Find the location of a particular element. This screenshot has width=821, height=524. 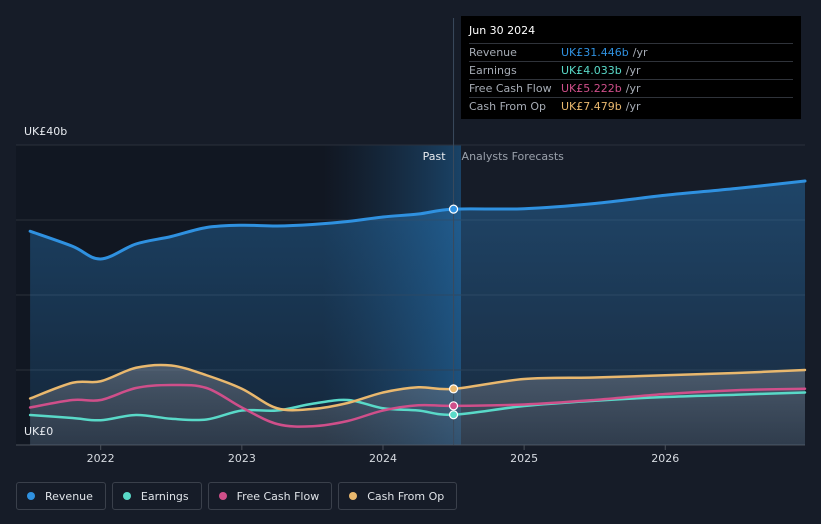

tooltip-row-cash-from-op: Cash From Op UK£7.479b /yr is located at coordinates (631, 106).